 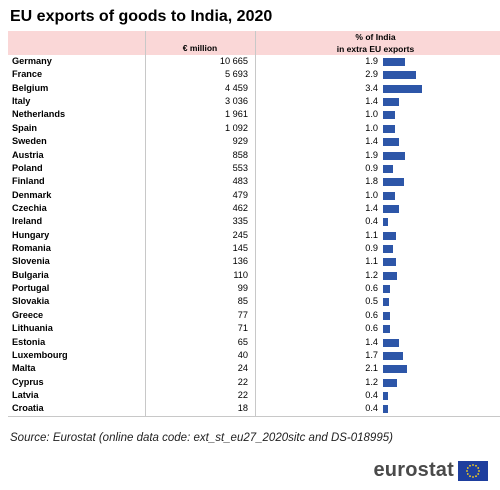 What do you see at coordinates (31, 288) in the screenshot?
I see `country-label: Portugal` at bounding box center [31, 288].